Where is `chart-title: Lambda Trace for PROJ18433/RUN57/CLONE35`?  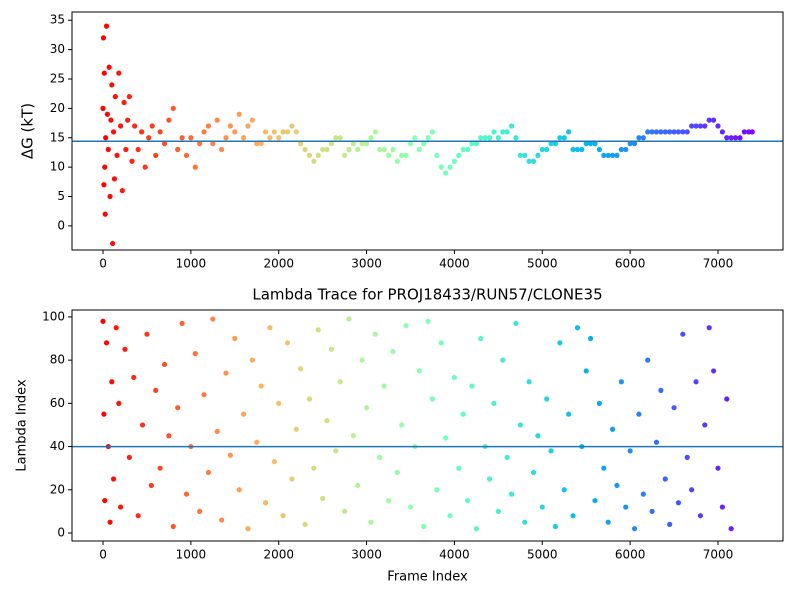
chart-title: Lambda Trace for PROJ18433/RUN57/CLONE35 is located at coordinates (427, 295).